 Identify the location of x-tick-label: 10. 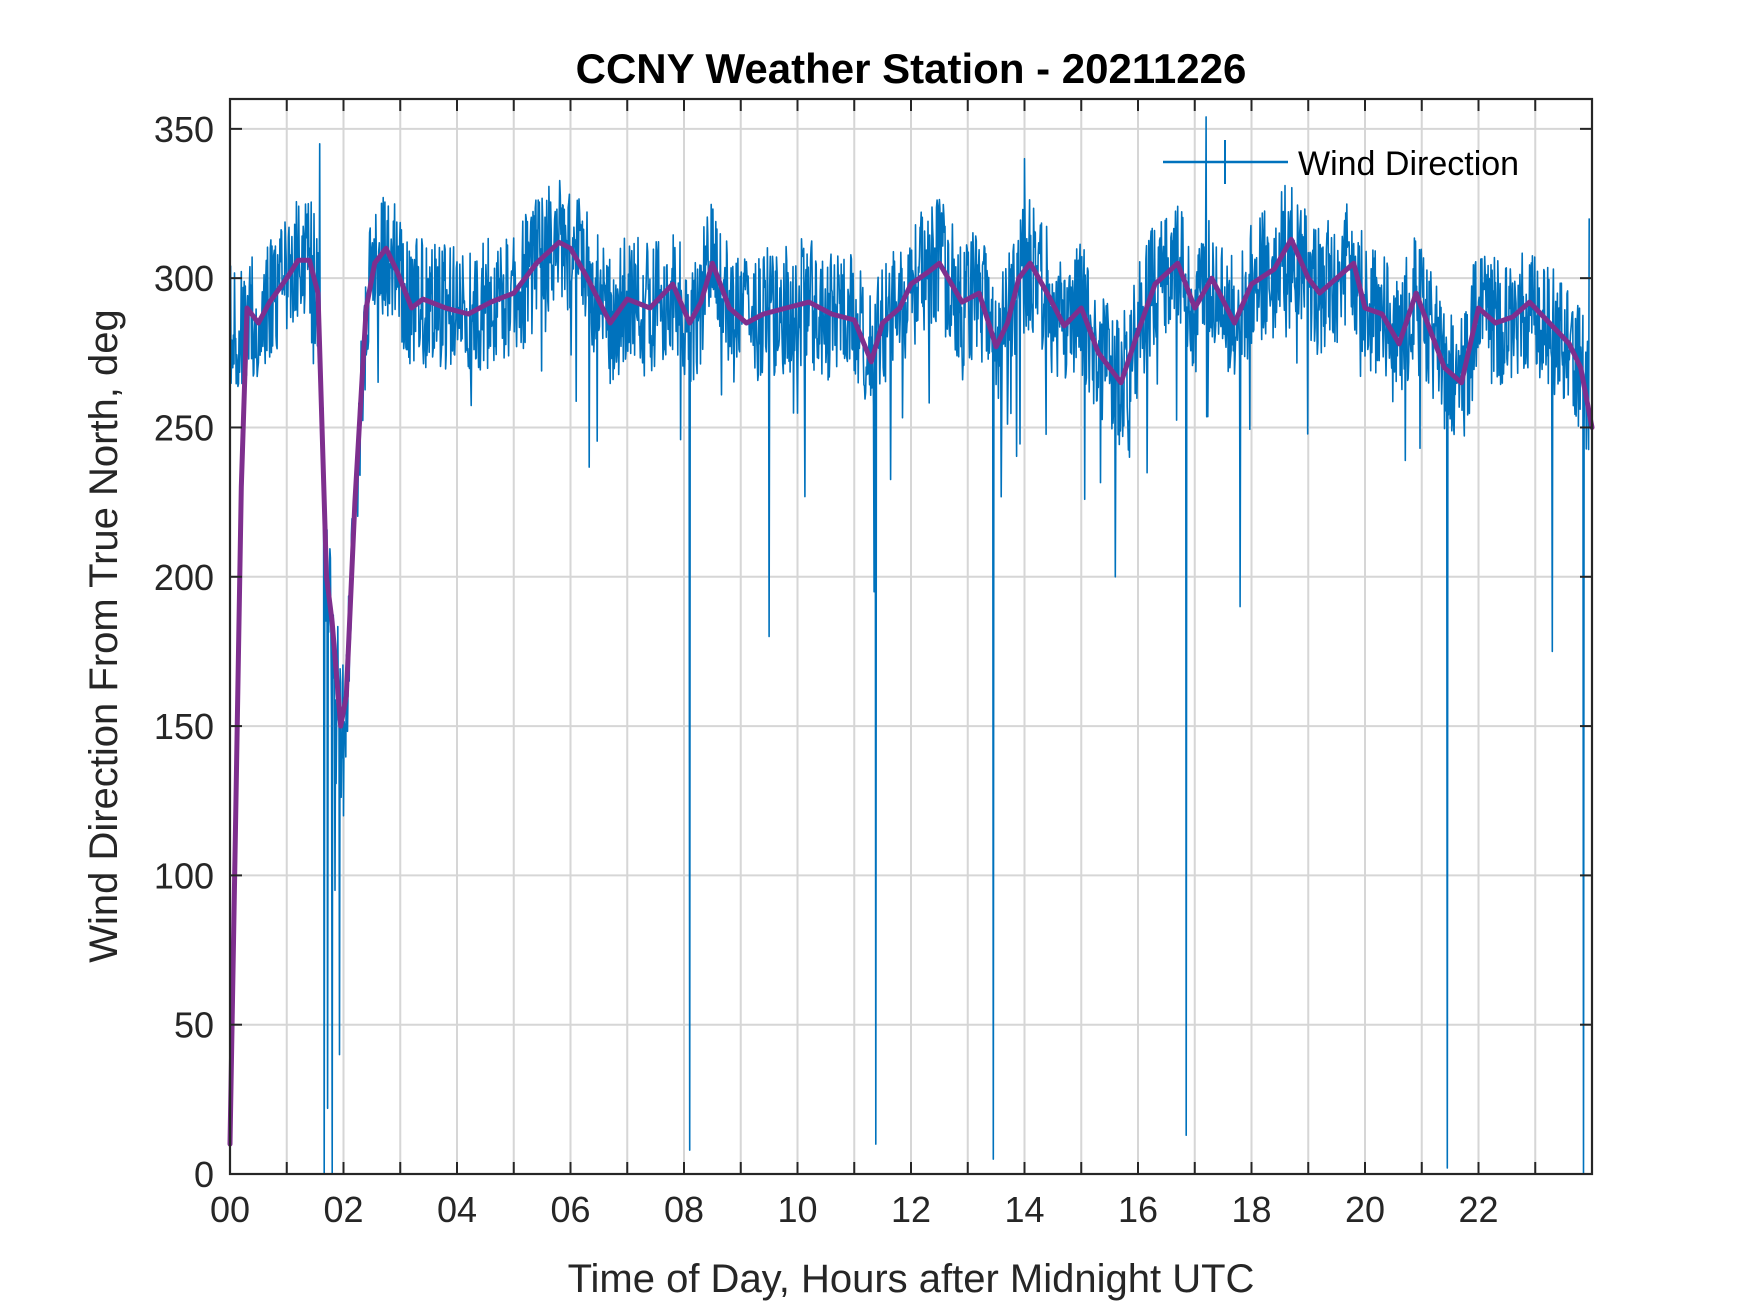
(797, 1209).